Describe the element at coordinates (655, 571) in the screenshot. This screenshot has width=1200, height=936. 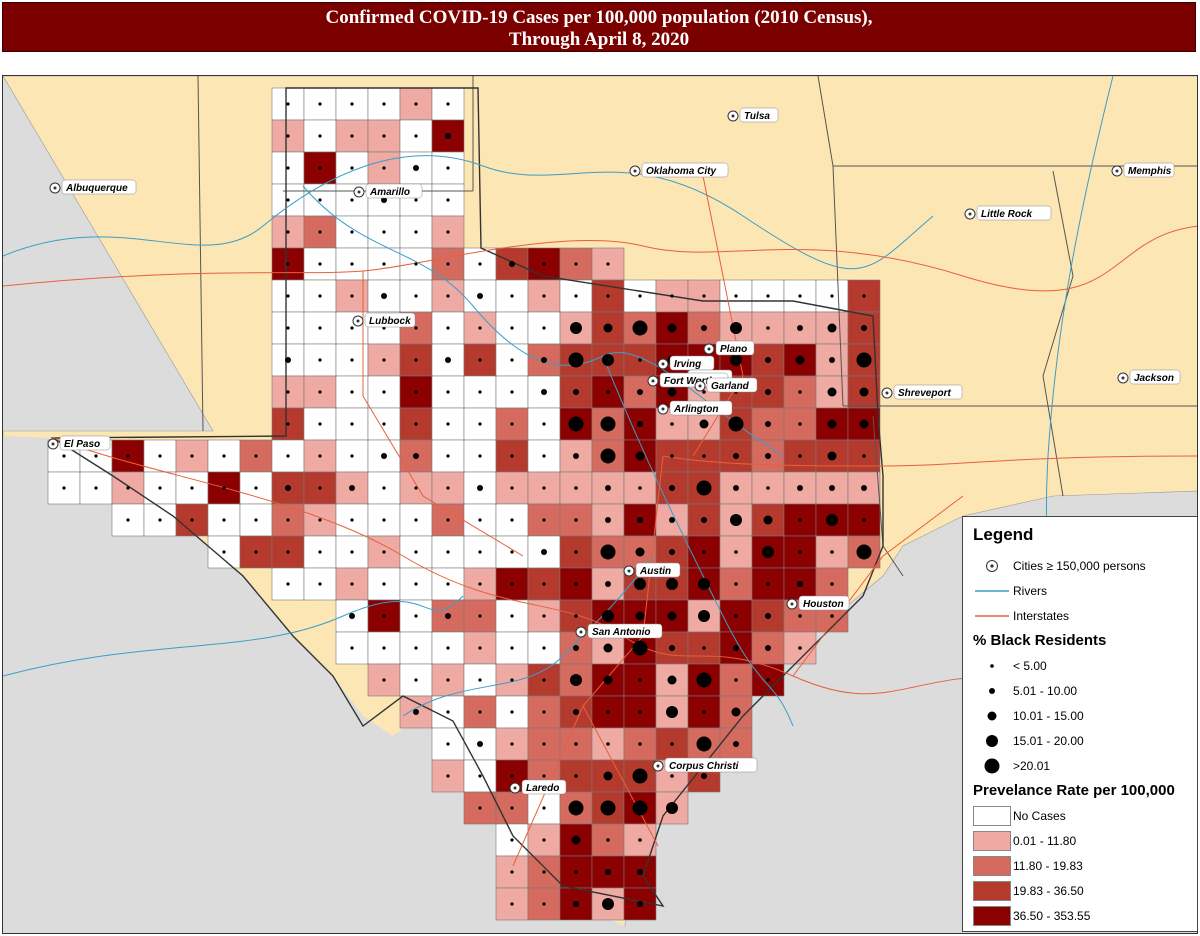
I see `city-label: Austin` at that location.